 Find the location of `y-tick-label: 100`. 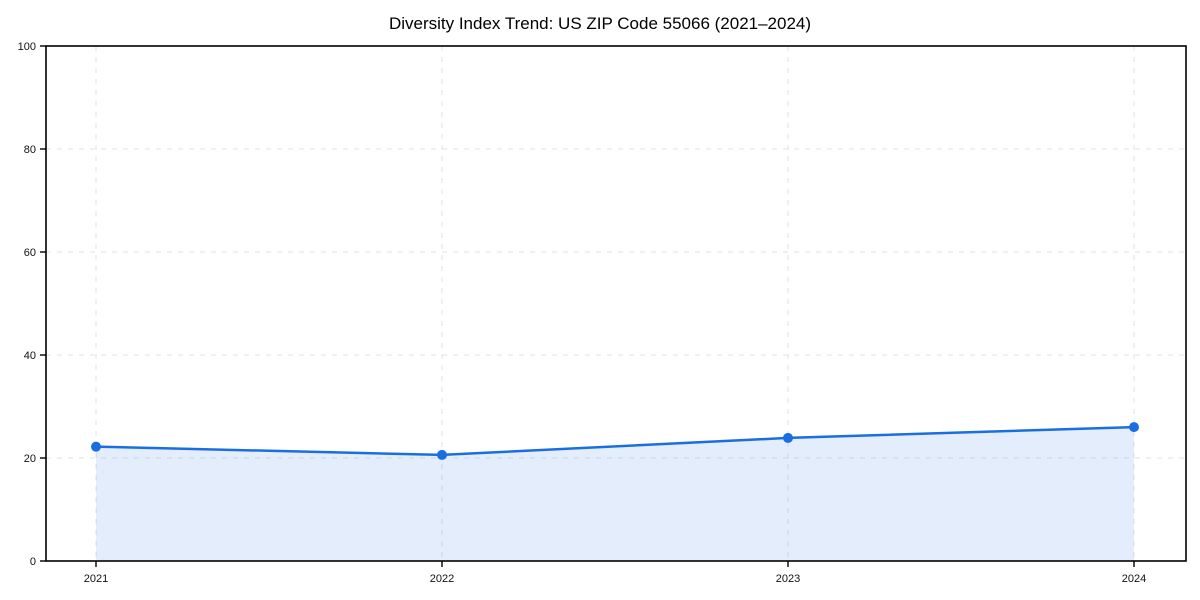

y-tick-label: 100 is located at coordinates (27, 47).